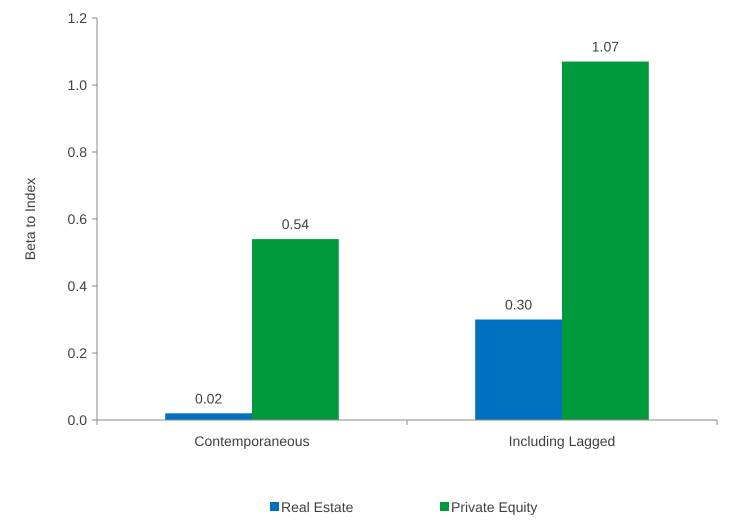  I want to click on data-label: 0.54, so click(296, 224).